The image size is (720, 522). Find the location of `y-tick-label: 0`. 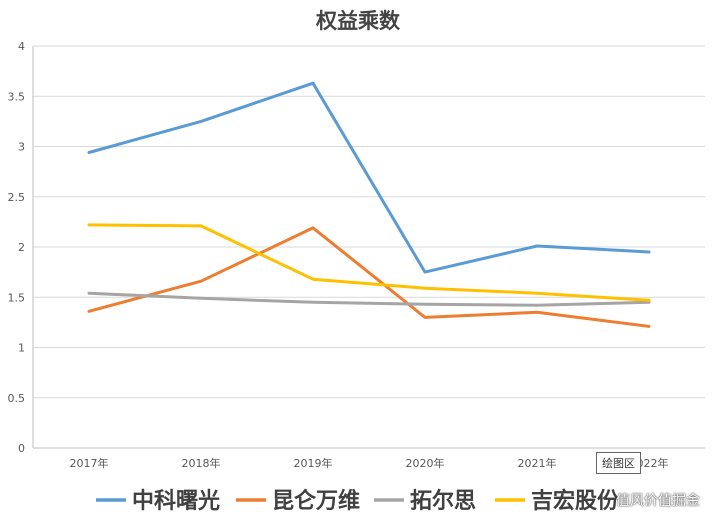

y-tick-label: 0 is located at coordinates (21, 448).